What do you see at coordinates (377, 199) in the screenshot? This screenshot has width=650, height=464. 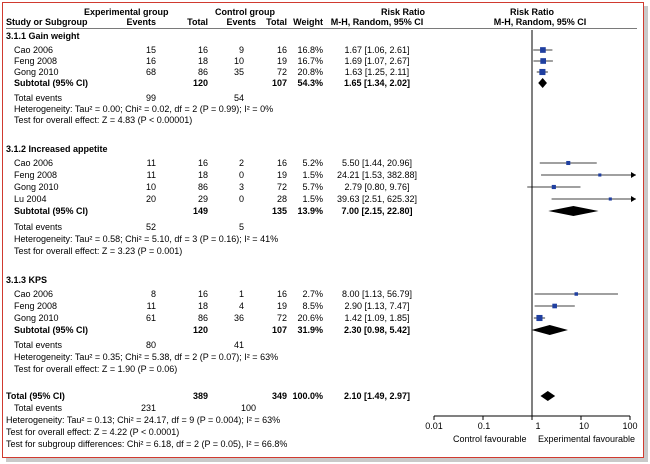 I see `study-risk-ratio: 39.63 [2.51, 625.32]` at bounding box center [377, 199].